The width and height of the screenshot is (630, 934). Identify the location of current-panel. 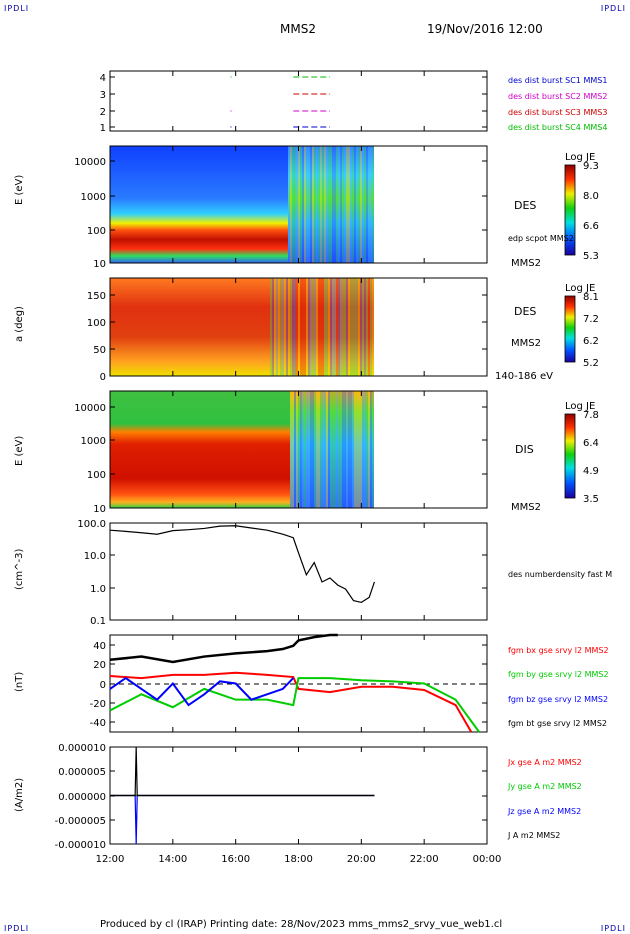
(298, 795).